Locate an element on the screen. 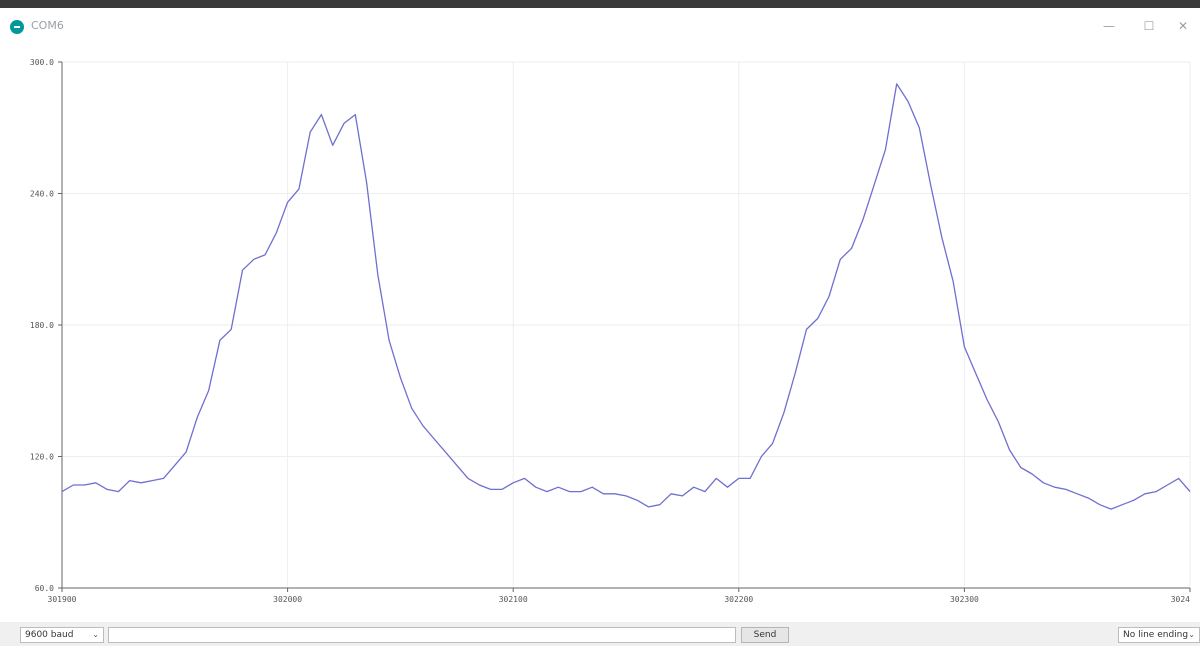 The width and height of the screenshot is (1200, 646). baud-rate-select: 9600 baud ⌄ is located at coordinates (62, 635).